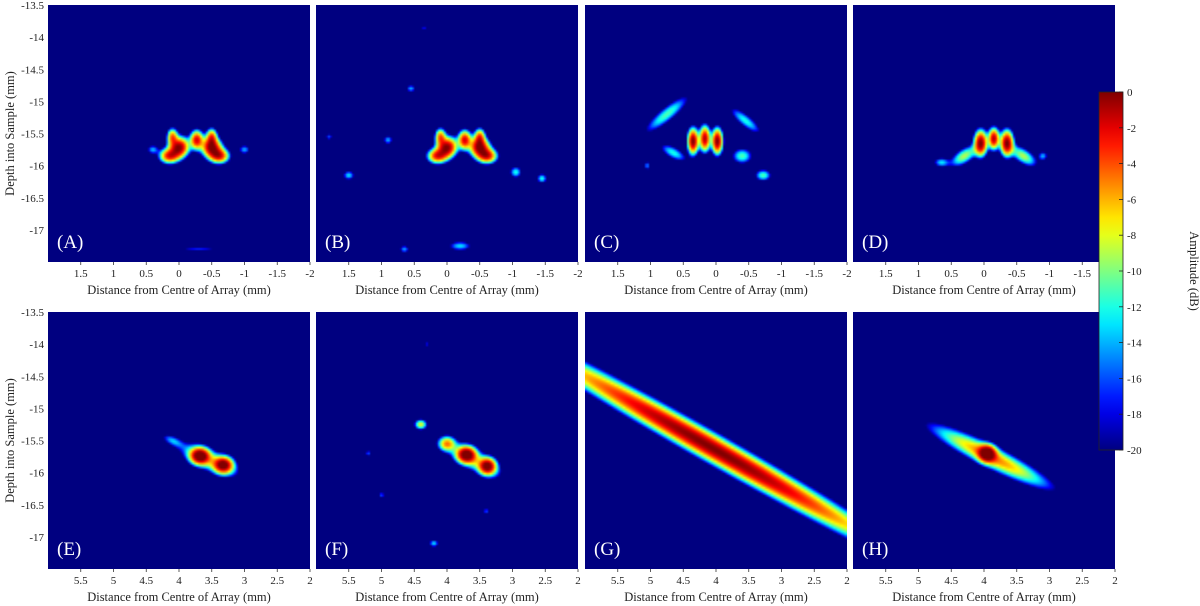 This screenshot has width=1200, height=606. Describe the element at coordinates (36, 231) in the screenshot. I see `y-tick-label: -17` at that location.